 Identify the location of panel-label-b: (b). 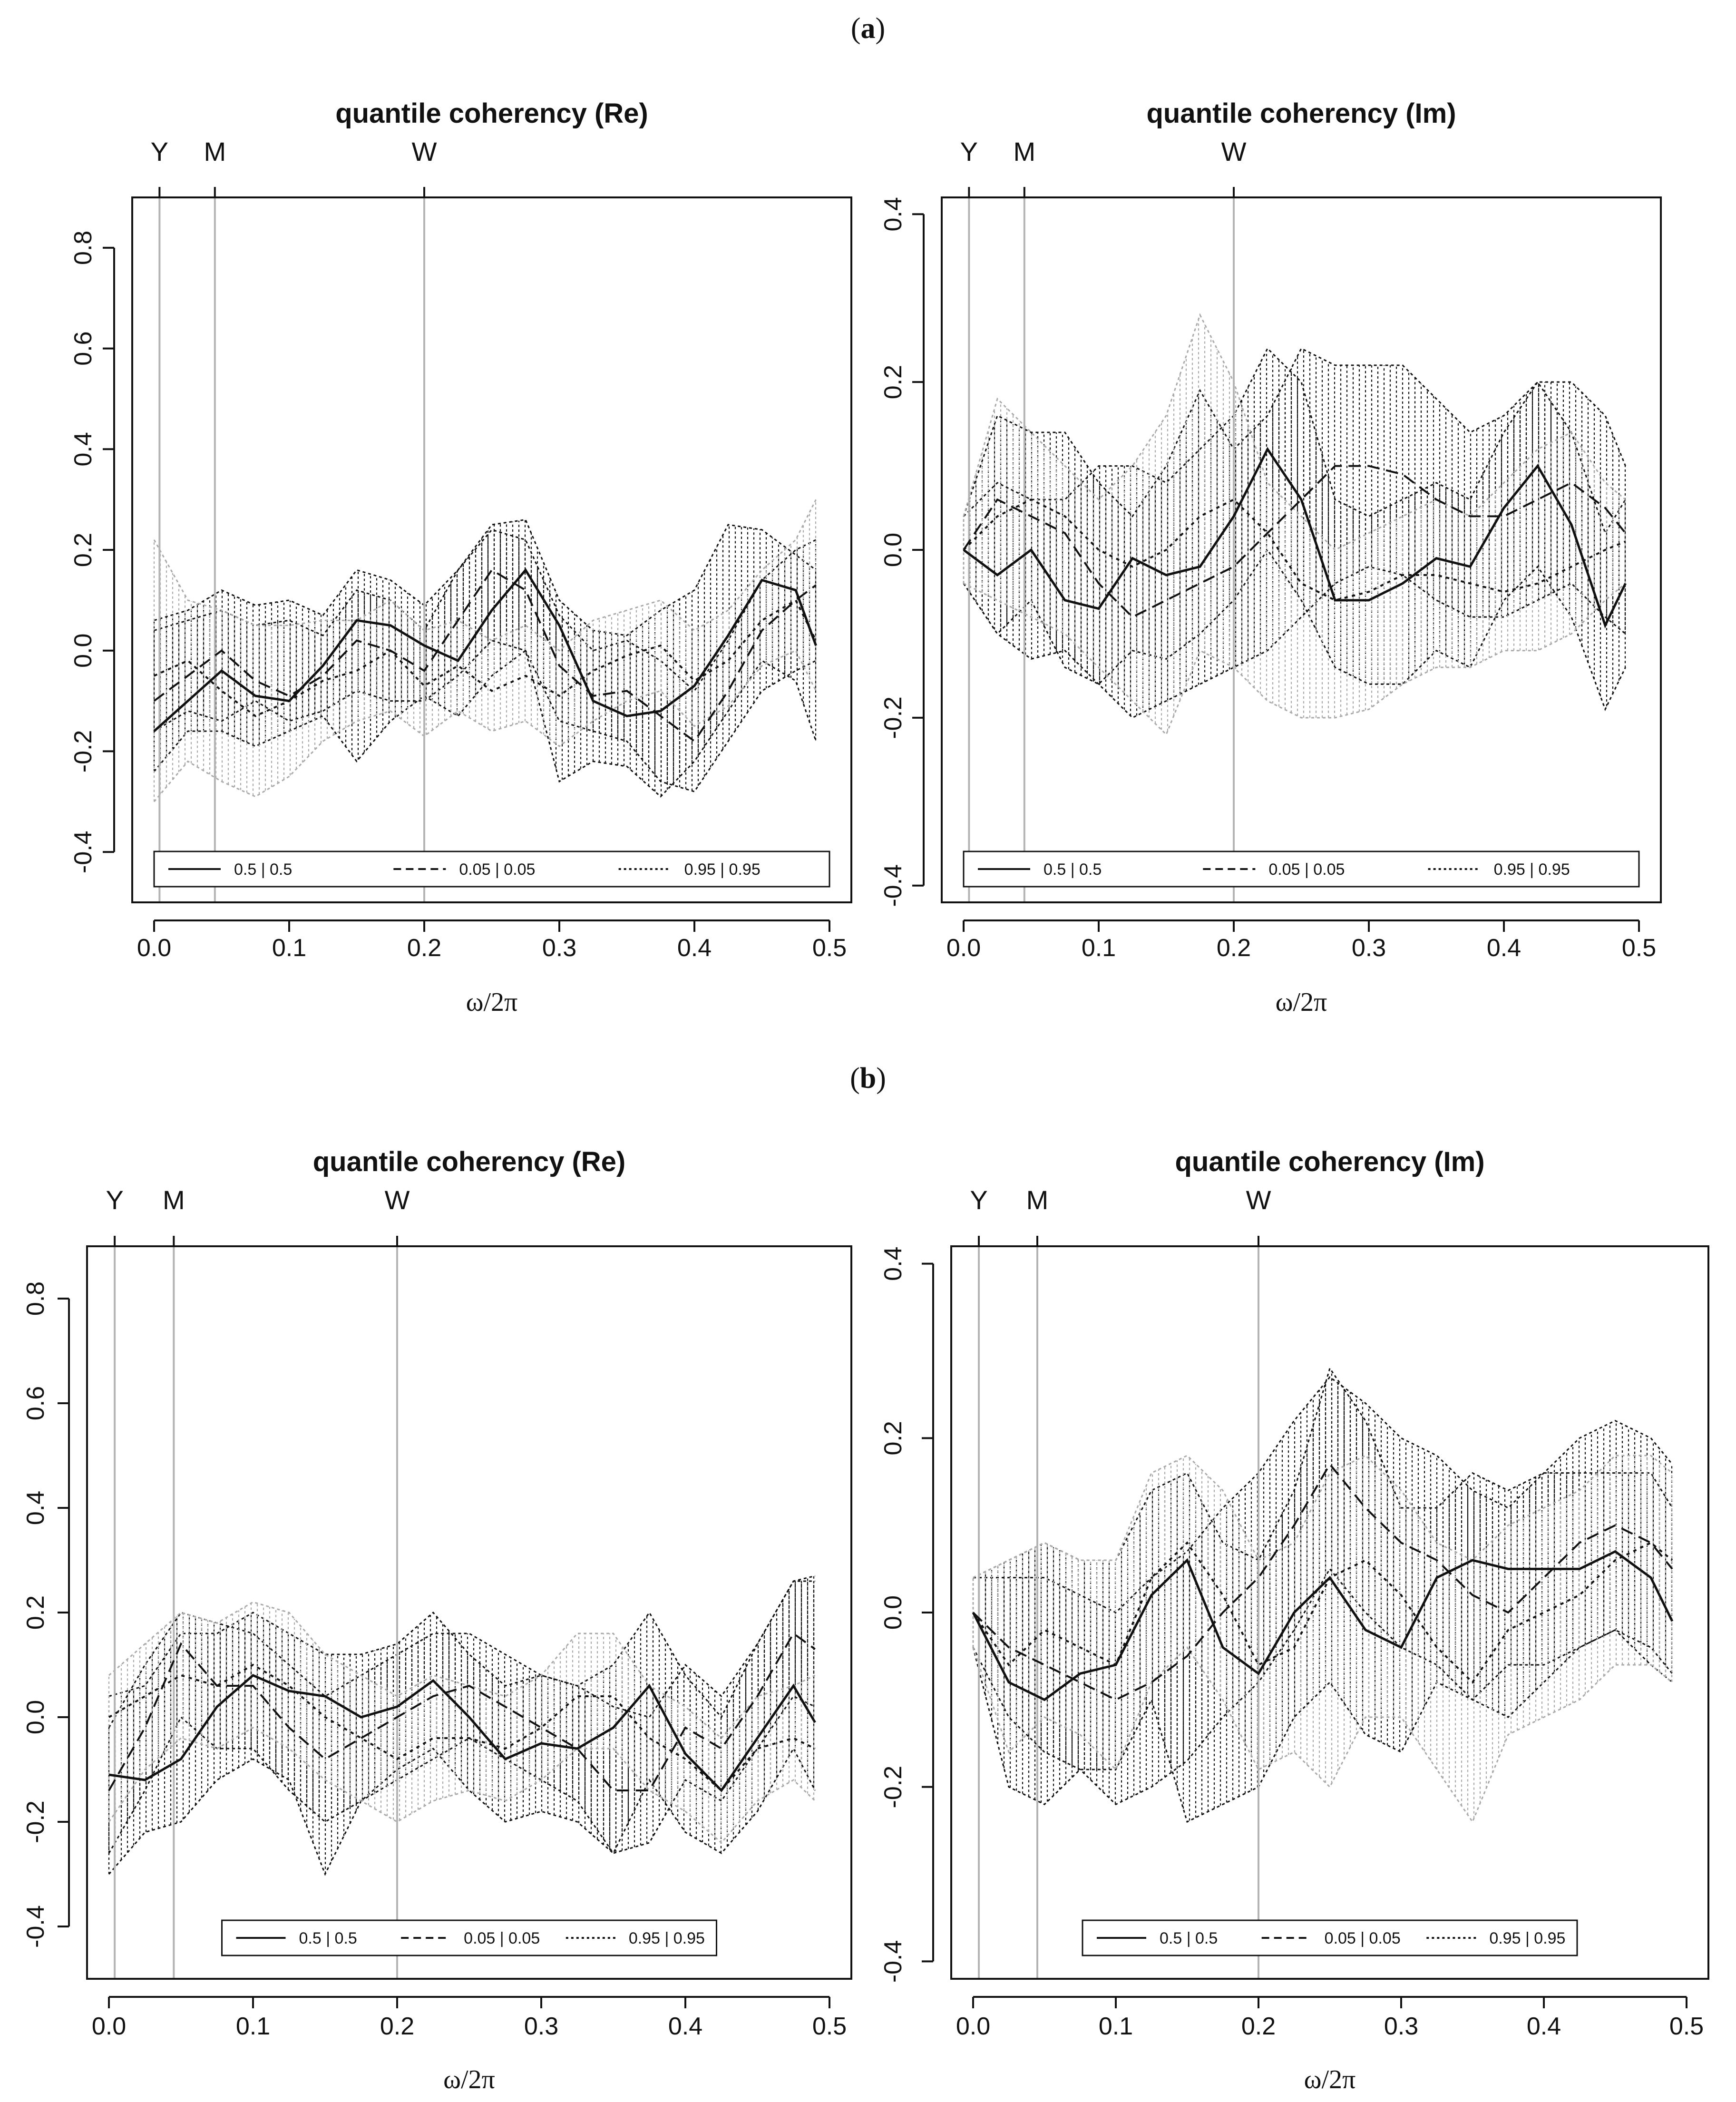
(868, 1078).